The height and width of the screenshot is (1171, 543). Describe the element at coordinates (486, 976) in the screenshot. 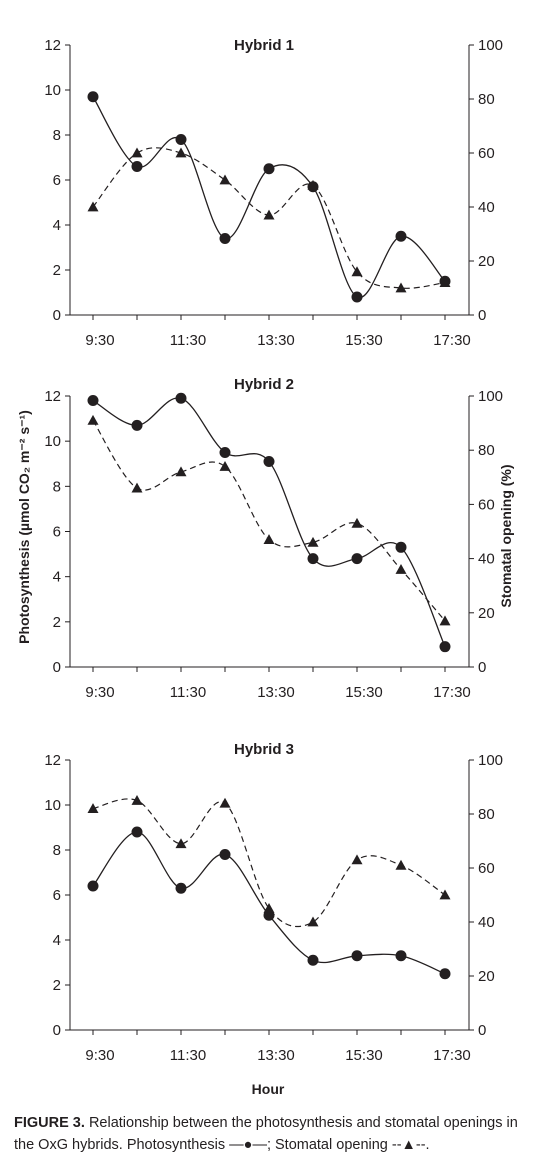

I see `right-tick-label: 20` at that location.